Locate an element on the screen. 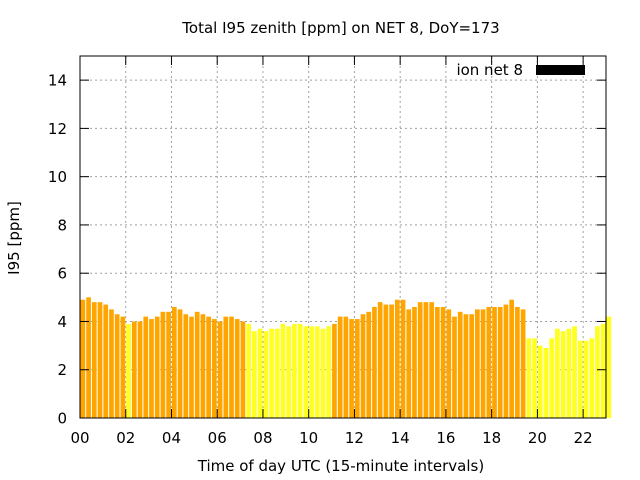  x-tick-label: 04 is located at coordinates (171, 438).